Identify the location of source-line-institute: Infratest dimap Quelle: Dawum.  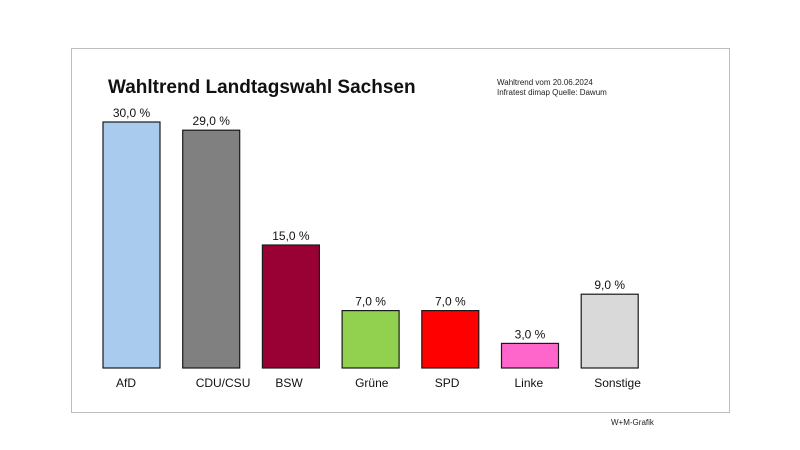
(552, 92).